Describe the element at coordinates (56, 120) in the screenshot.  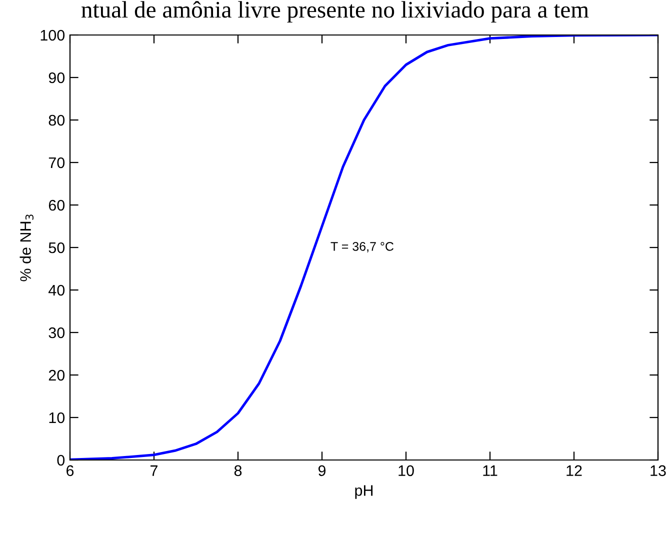
I see `y-tick-label: 80` at that location.